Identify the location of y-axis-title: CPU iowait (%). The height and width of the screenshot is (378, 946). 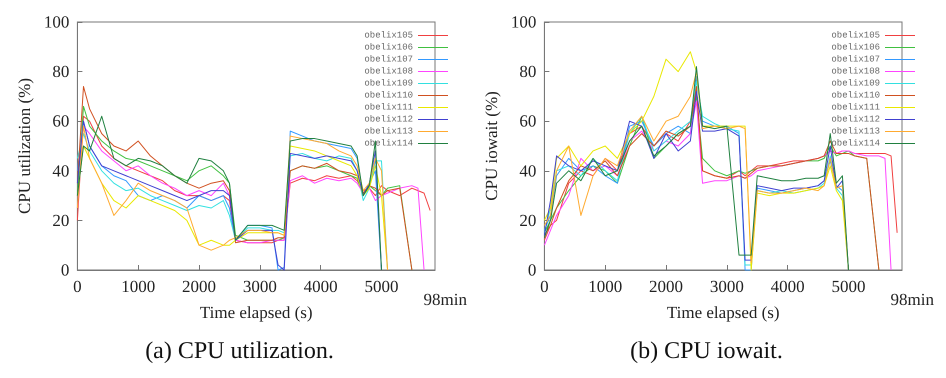
(491, 146).